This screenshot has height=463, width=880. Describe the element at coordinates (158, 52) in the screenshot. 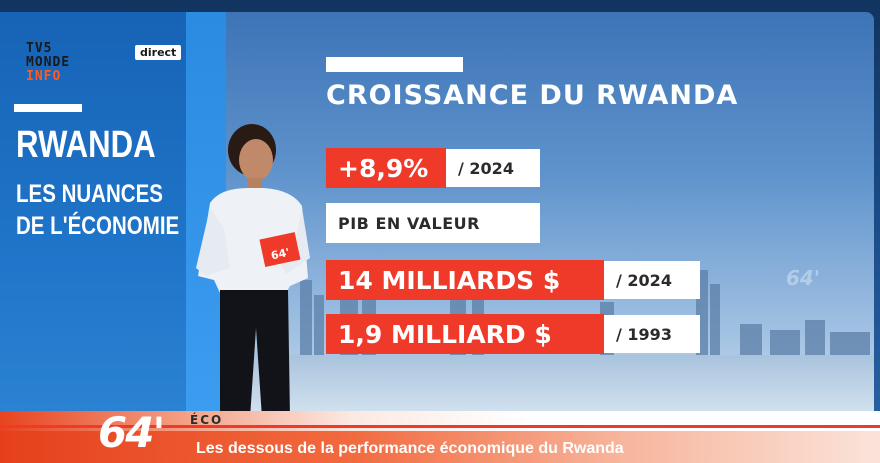

I see `live-badge: direct` at that location.